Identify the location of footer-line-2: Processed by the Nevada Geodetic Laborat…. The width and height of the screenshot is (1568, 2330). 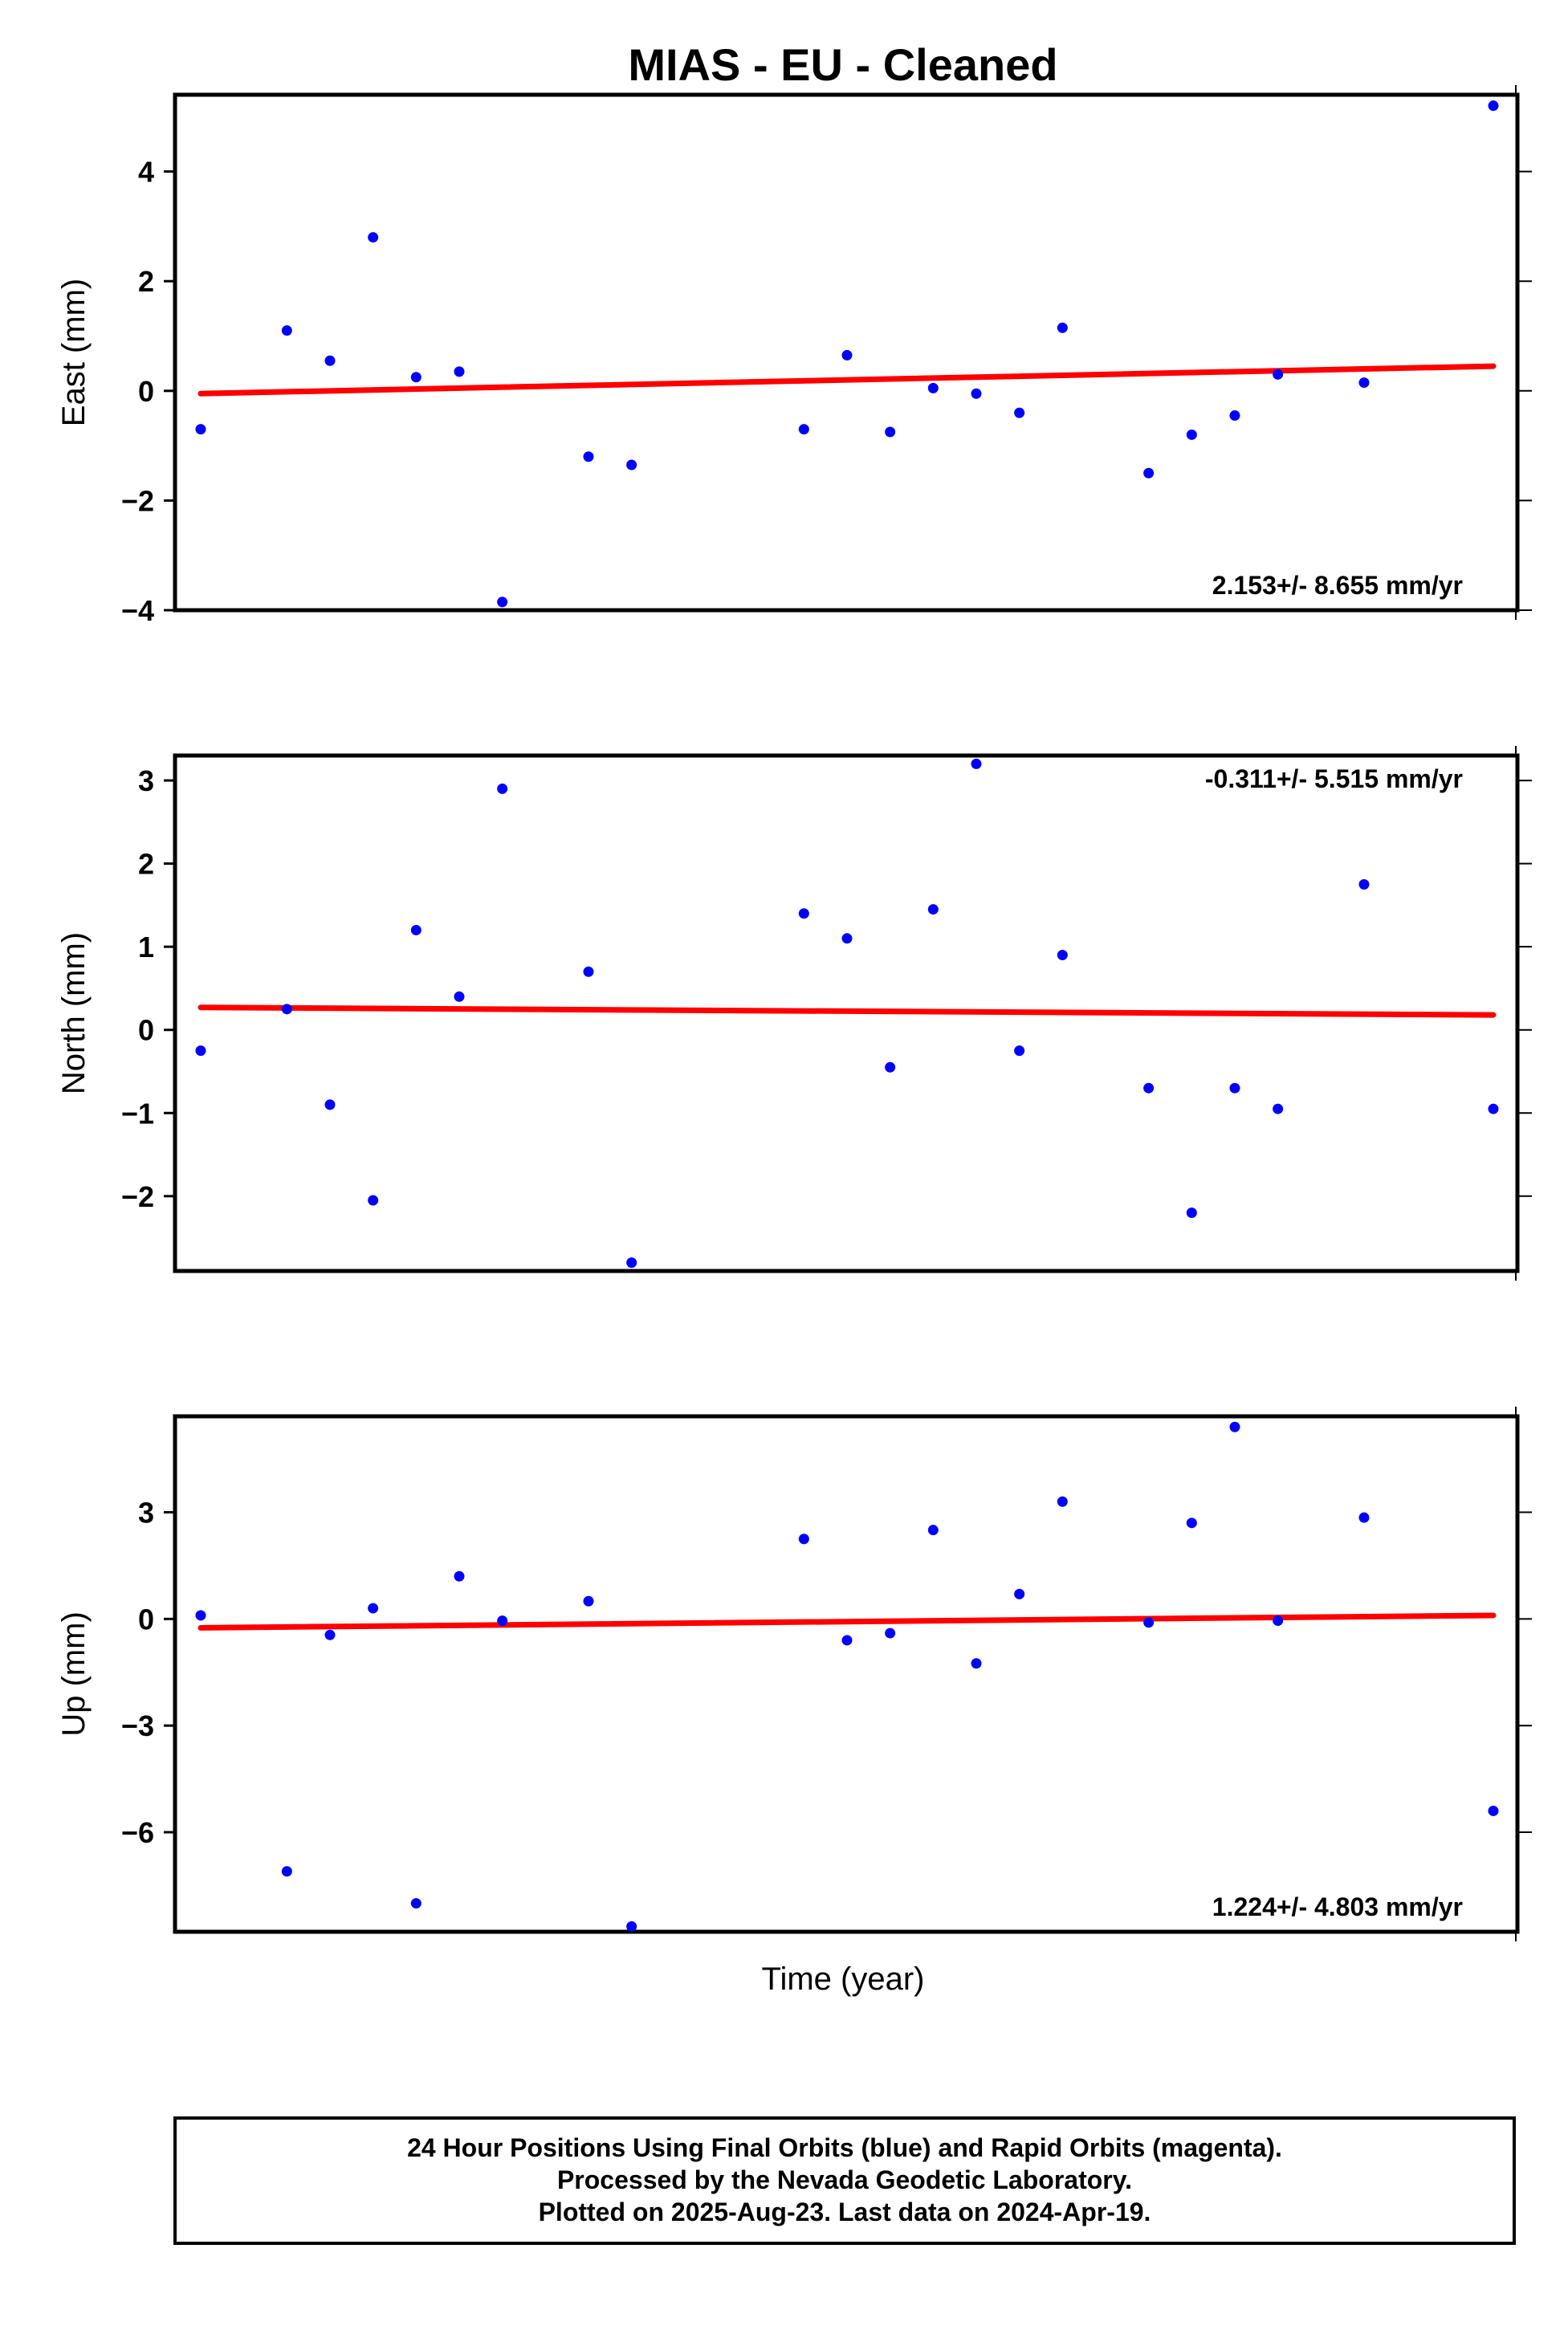
(844, 2179).